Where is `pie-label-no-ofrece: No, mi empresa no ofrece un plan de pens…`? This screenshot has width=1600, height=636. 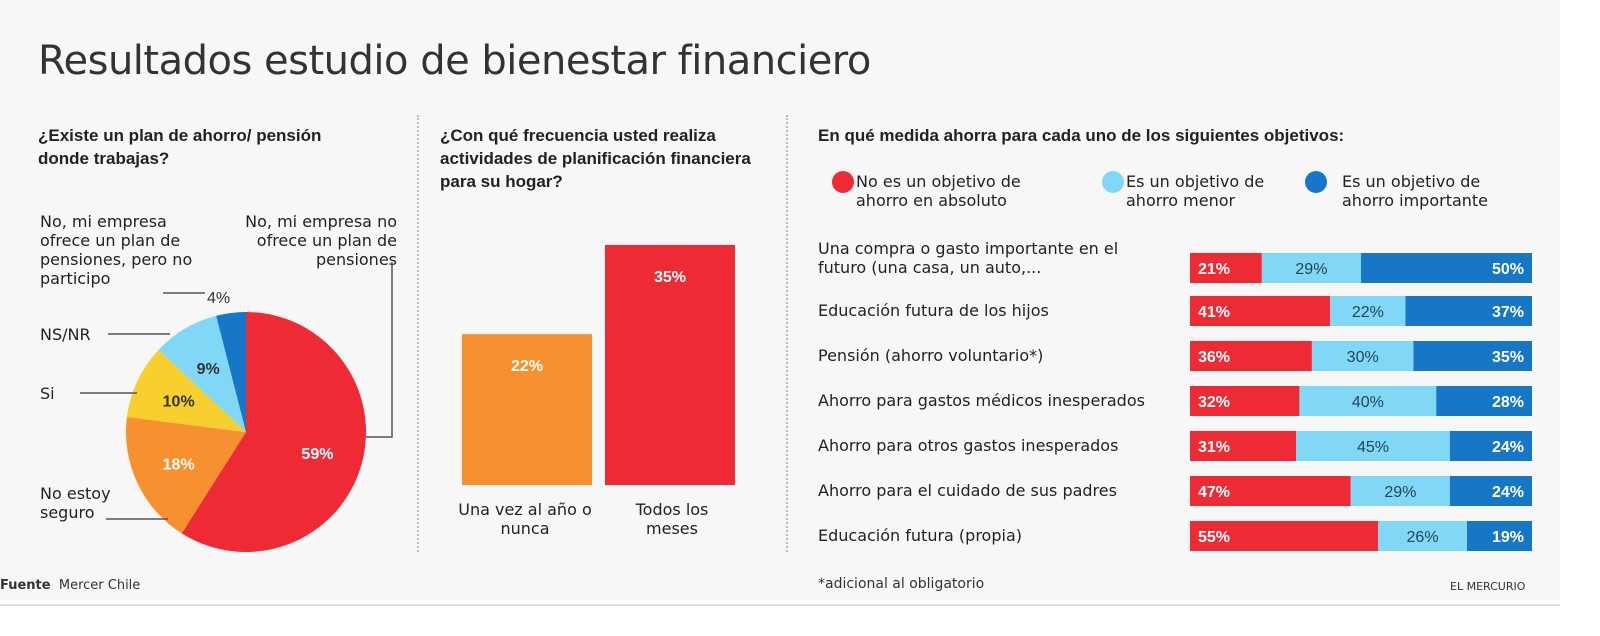
pie-label-no-ofrece: No, mi empresa no ofrece un plan de pens… is located at coordinates (321, 240).